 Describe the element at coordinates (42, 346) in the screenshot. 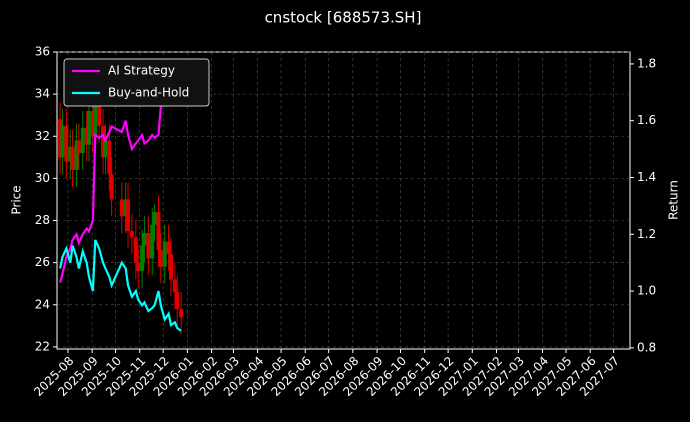

I see `y-tick-label: 22` at that location.